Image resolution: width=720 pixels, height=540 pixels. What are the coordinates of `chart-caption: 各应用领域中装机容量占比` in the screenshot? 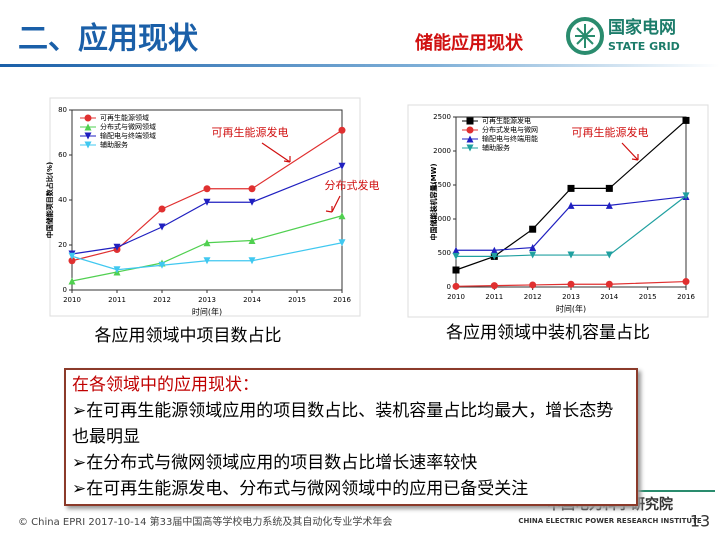 It's located at (548, 333).